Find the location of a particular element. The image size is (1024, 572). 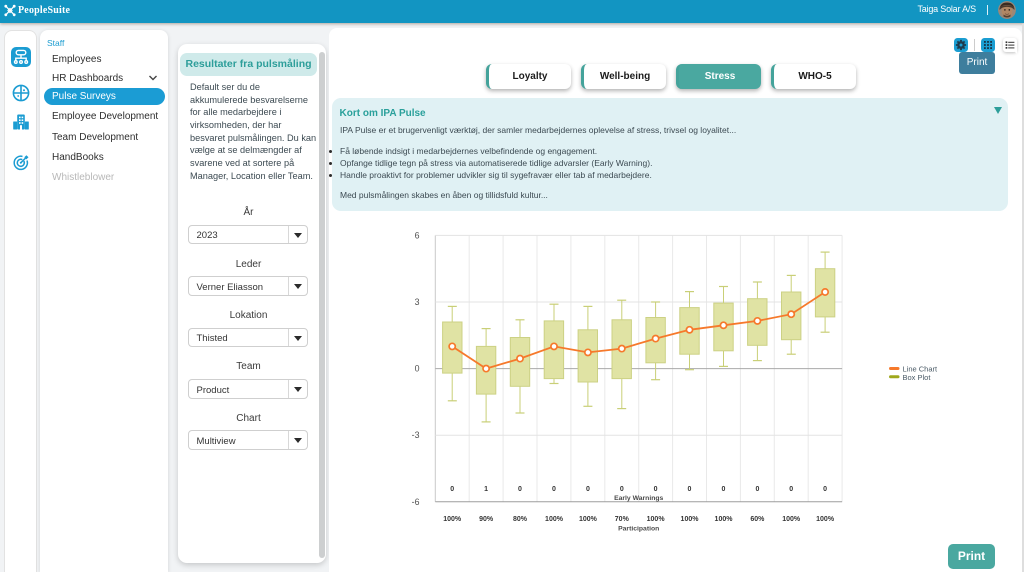

svg-text: Early Warnings is located at coordinates (638, 498).